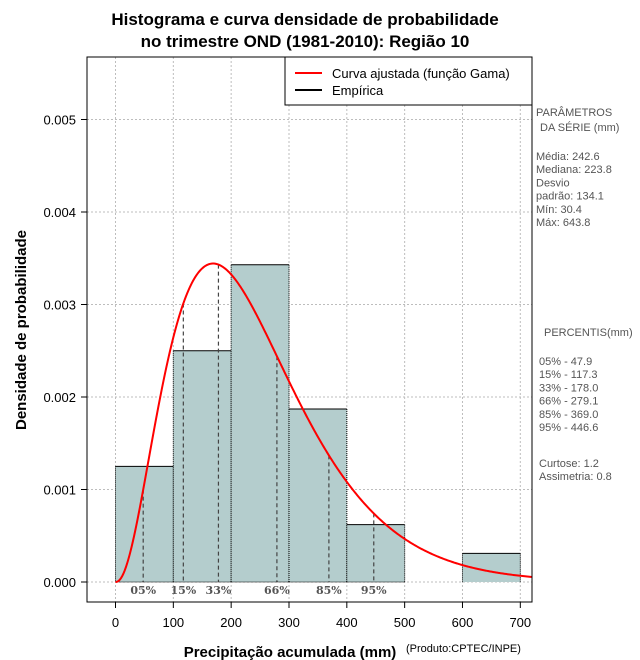 The width and height of the screenshot is (640, 660). Describe the element at coordinates (574, 112) in the screenshot. I see `params-title-1: PARÂMETROS` at that location.